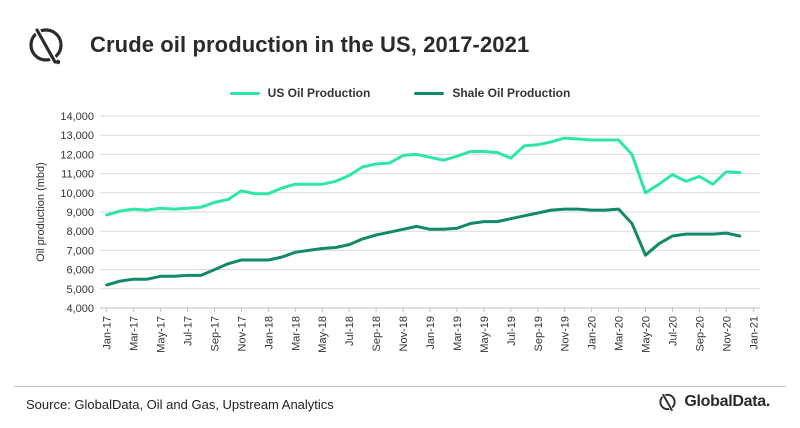 Image resolution: width=800 pixels, height=428 pixels. What do you see at coordinates (727, 401) in the screenshot?
I see `footer-brand-text: GlobalData.` at bounding box center [727, 401].